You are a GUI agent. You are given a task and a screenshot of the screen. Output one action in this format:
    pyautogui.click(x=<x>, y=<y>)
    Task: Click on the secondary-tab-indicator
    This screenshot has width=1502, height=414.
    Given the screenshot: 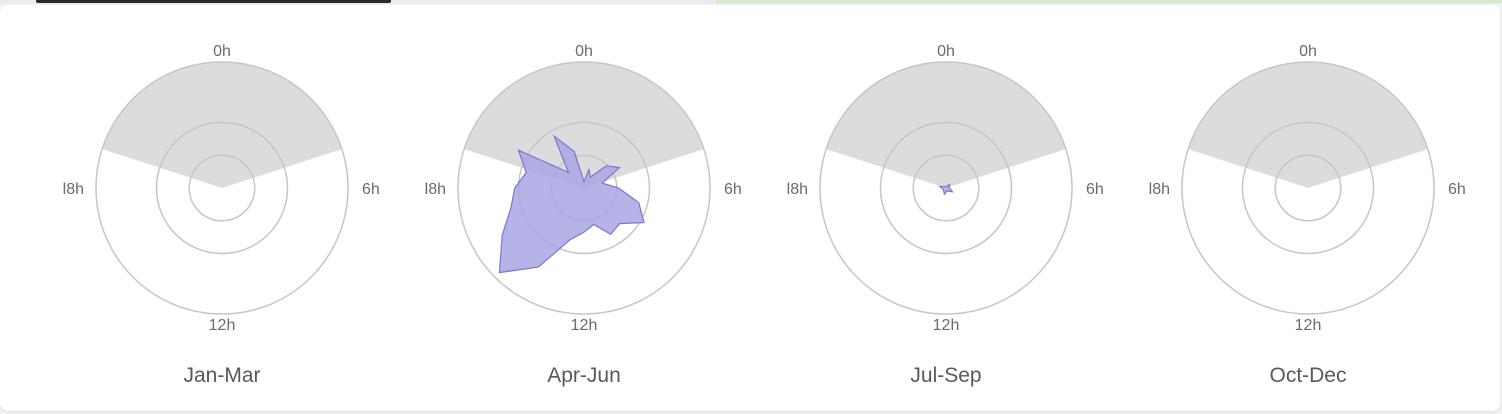 What is the action you would take?
    pyautogui.click(x=1109, y=1)
    